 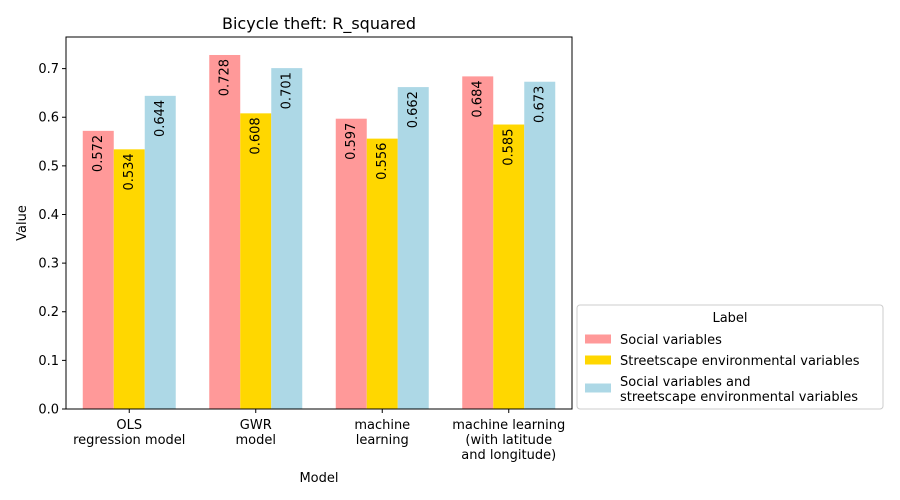 What do you see at coordinates (48, 312) in the screenshot?
I see `y-tick-label: 0.2` at bounding box center [48, 312].